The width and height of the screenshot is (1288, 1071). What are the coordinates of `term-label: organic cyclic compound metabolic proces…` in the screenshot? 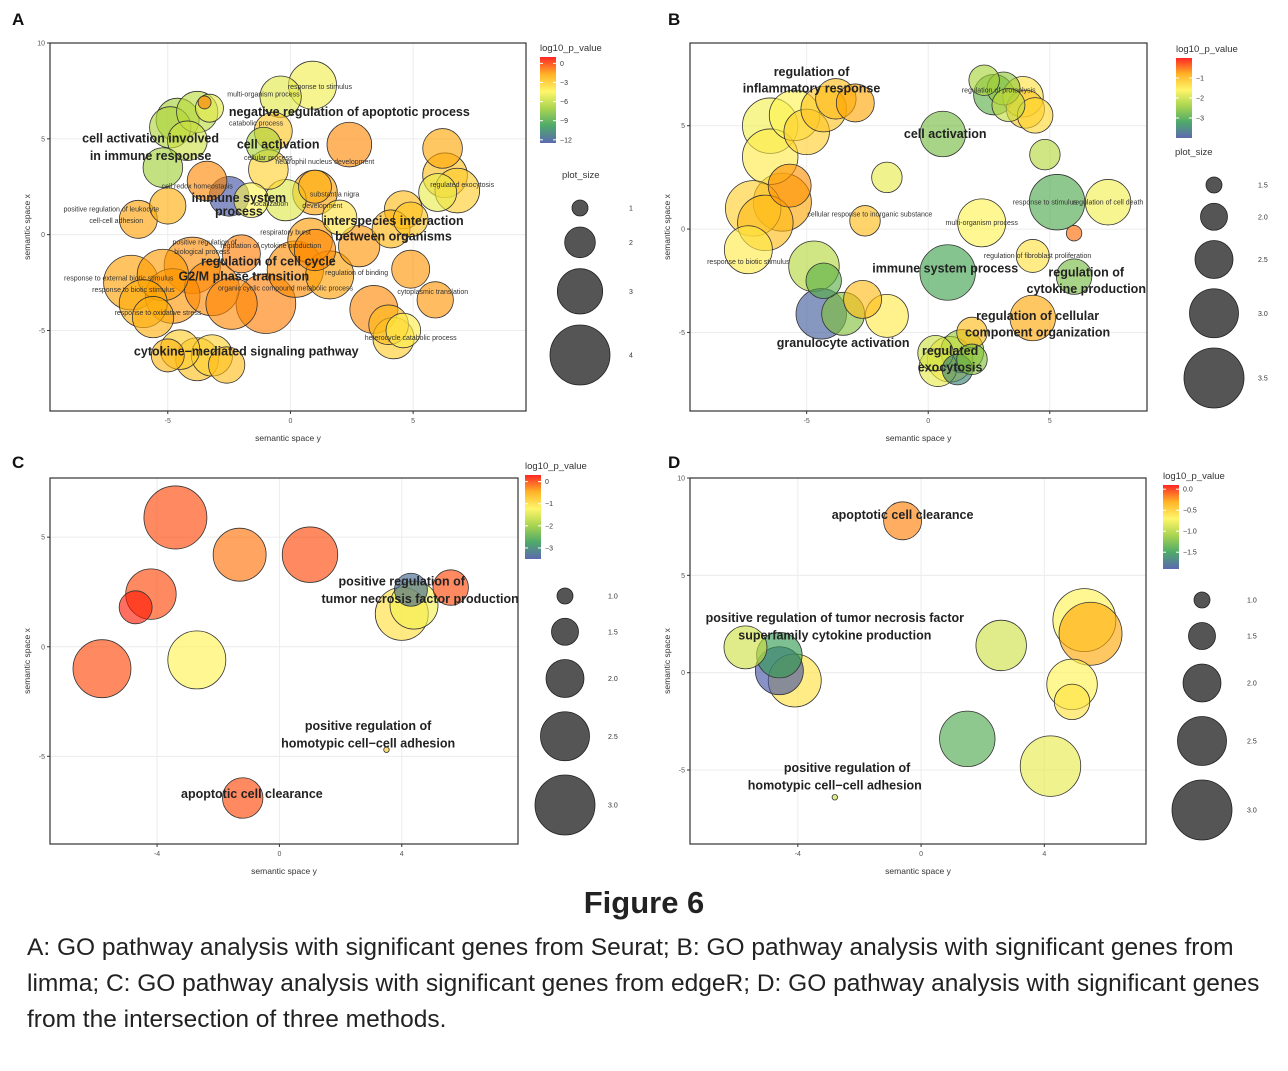 It's located at (286, 288).